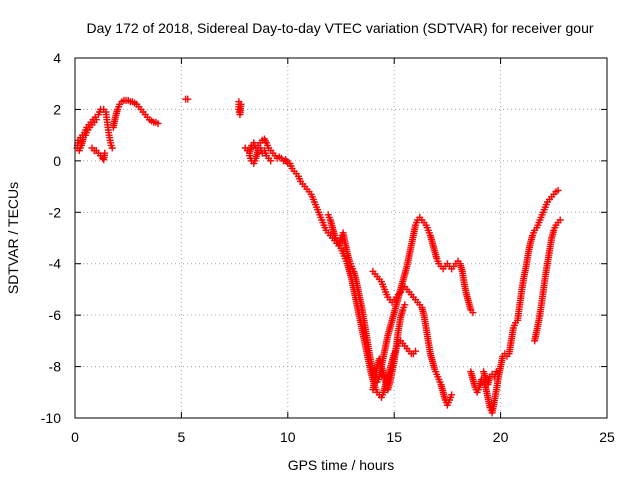 The height and width of the screenshot is (480, 640). What do you see at coordinates (341, 465) in the screenshot?
I see `x-axis-title: GPS time / hours` at bounding box center [341, 465].